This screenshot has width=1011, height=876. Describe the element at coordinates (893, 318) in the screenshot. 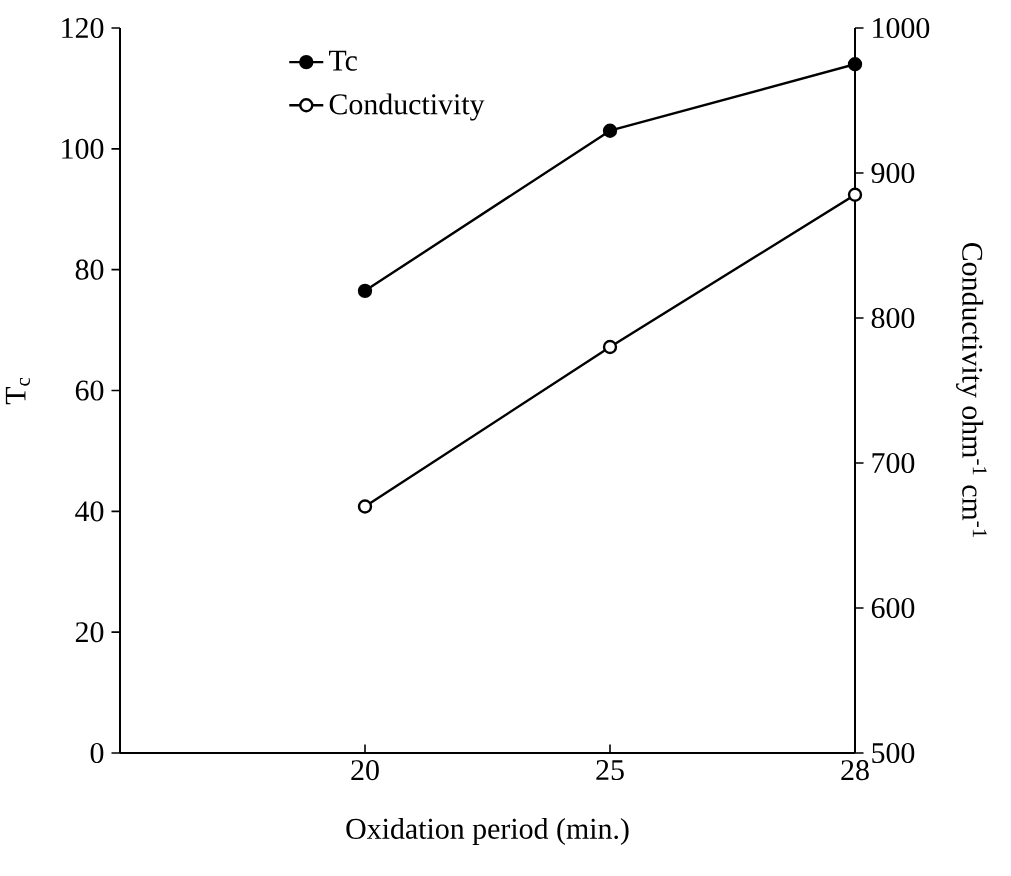

I see `y2-tick-label: 800` at that location.